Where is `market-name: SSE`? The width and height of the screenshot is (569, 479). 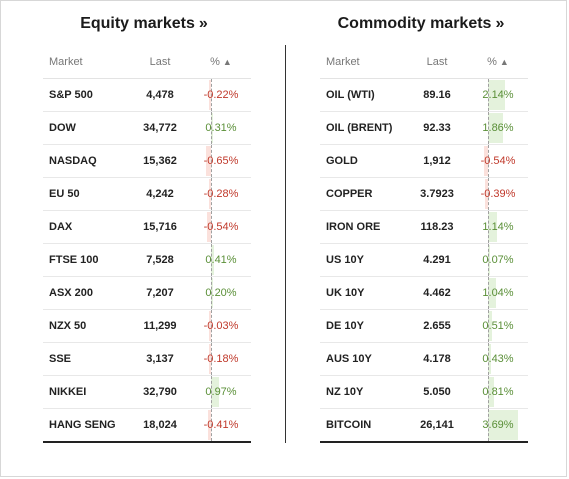
market-name: SSE is located at coordinates (86, 359).